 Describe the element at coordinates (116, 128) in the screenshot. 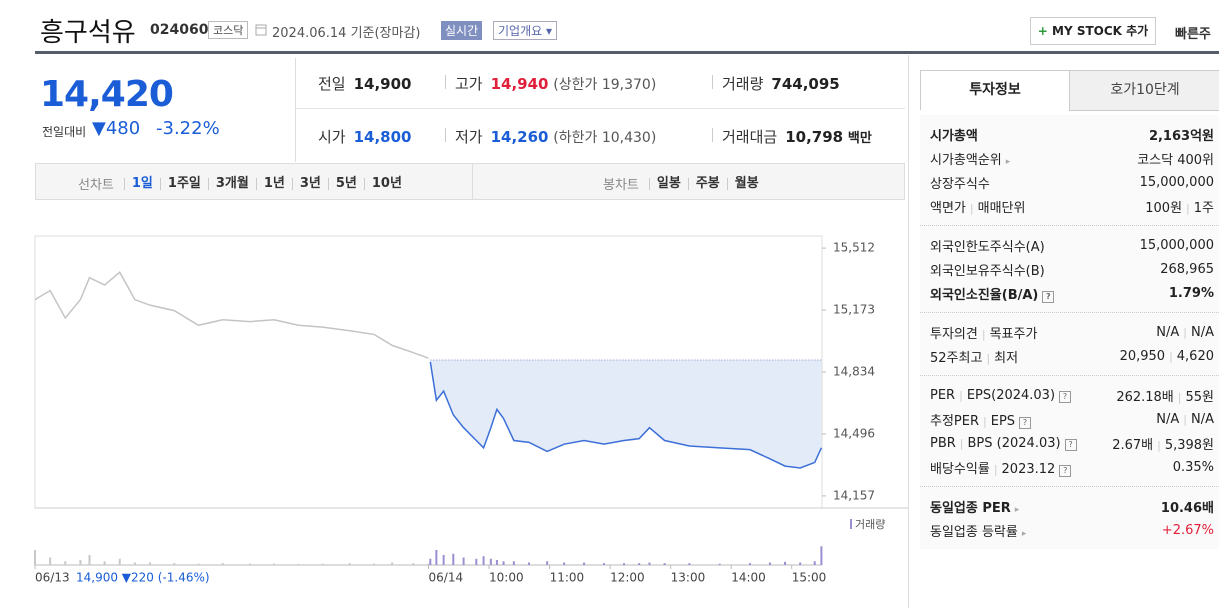

I see `change: ▼480` at that location.